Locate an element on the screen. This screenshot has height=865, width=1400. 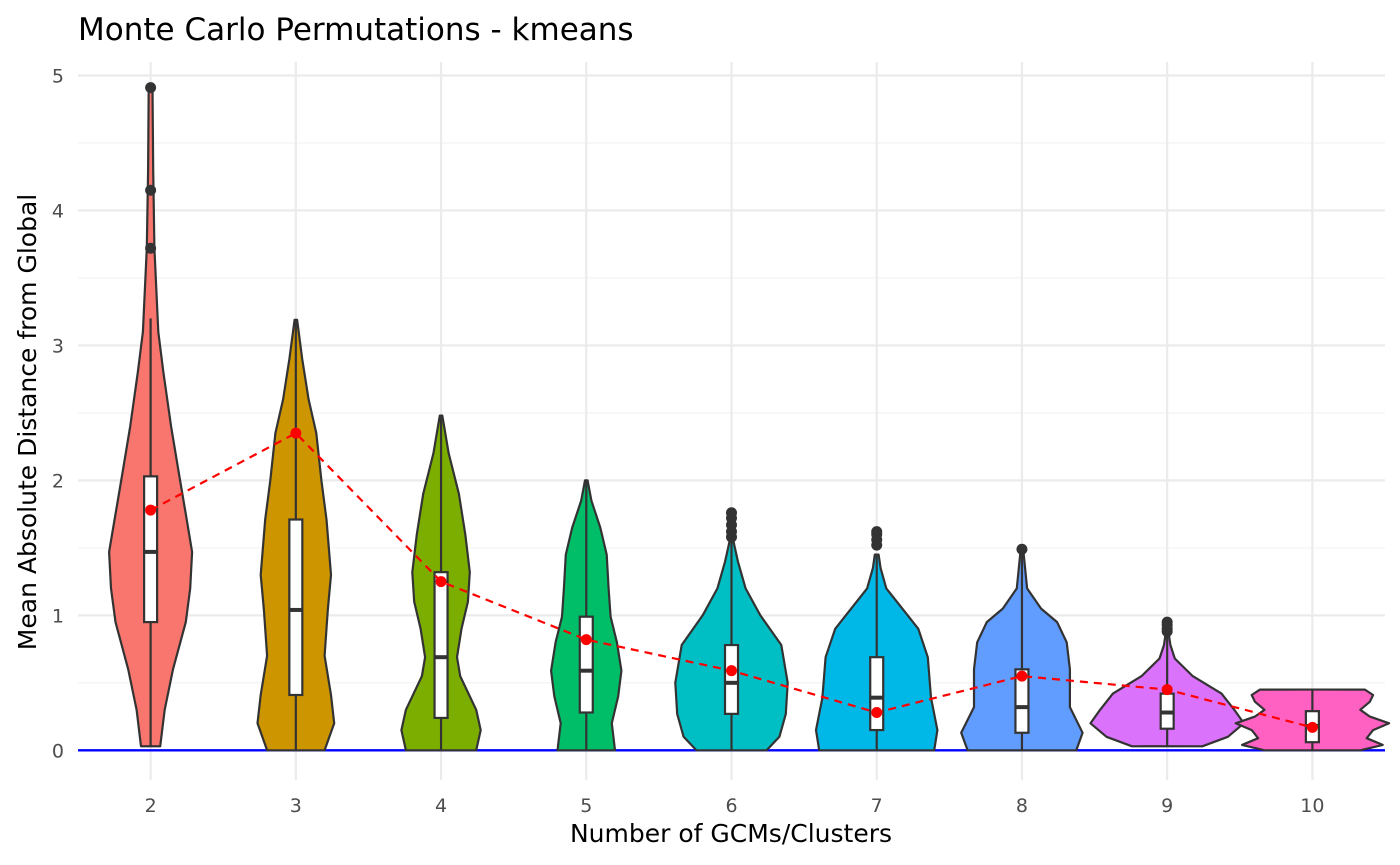
y-tick-label: 0 is located at coordinates (58, 751).